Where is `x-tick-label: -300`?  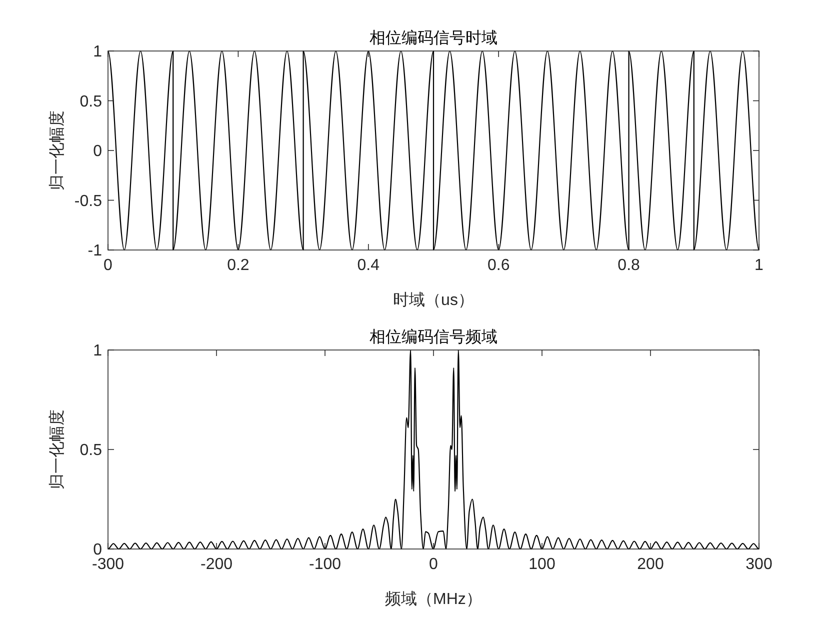
x-tick-label: -300 is located at coordinates (108, 564).